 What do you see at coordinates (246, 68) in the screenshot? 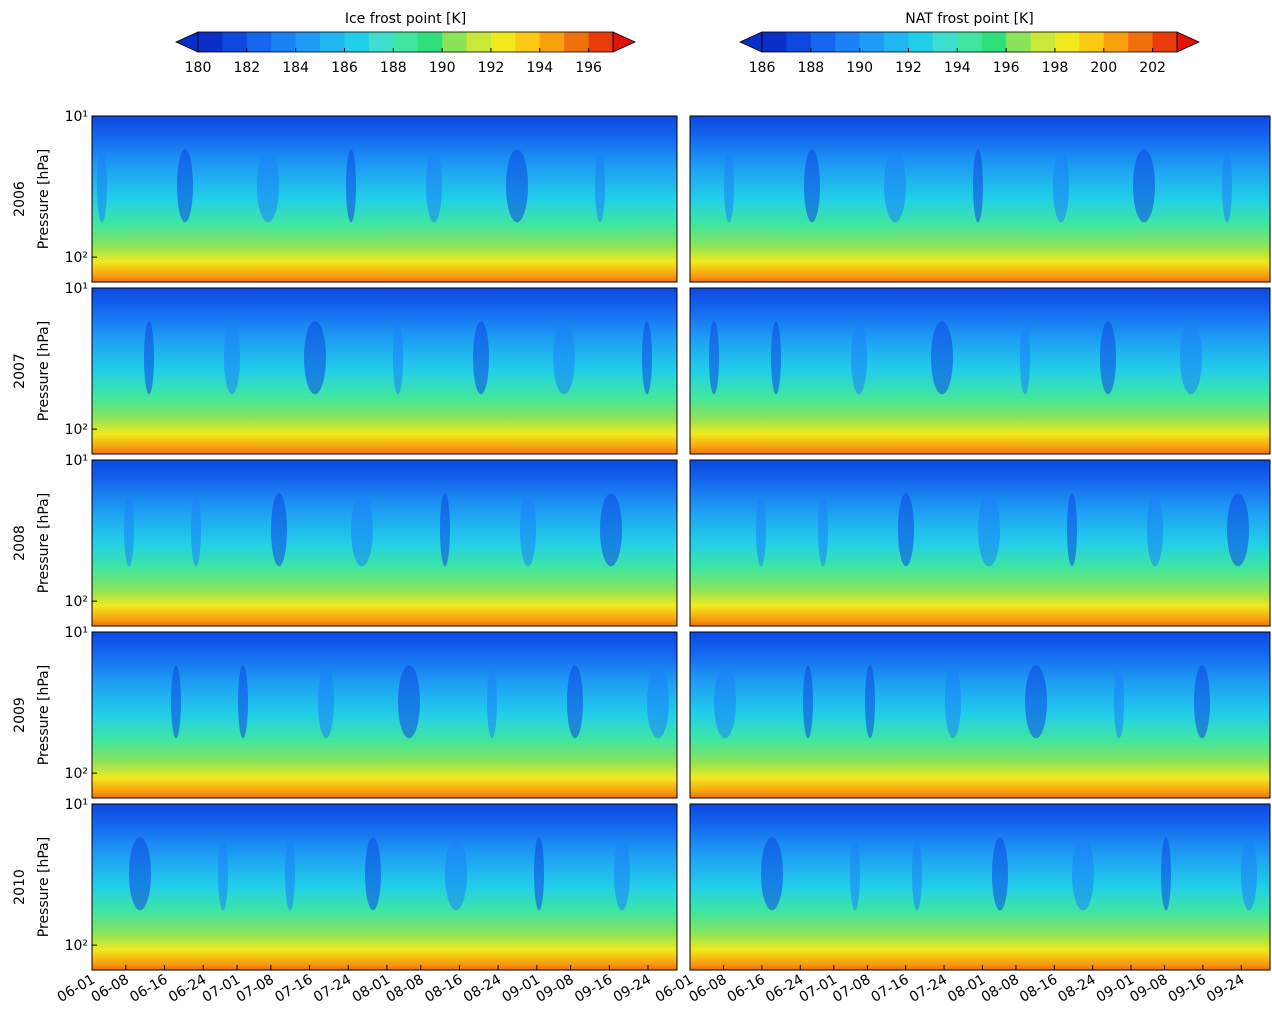
I see `colorbar-tick-label: 182` at bounding box center [246, 68].